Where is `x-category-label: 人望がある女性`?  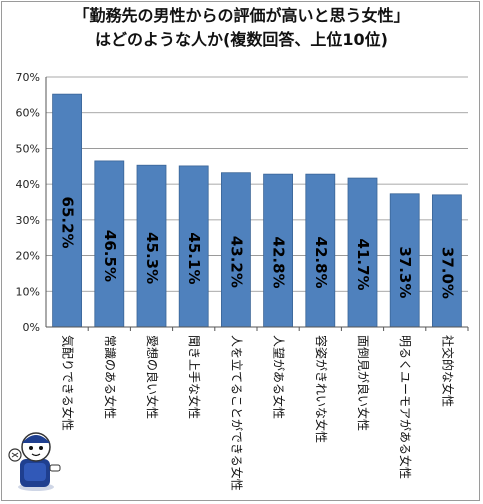
x-category-label: 人望がある女性 is located at coordinates (279, 377).